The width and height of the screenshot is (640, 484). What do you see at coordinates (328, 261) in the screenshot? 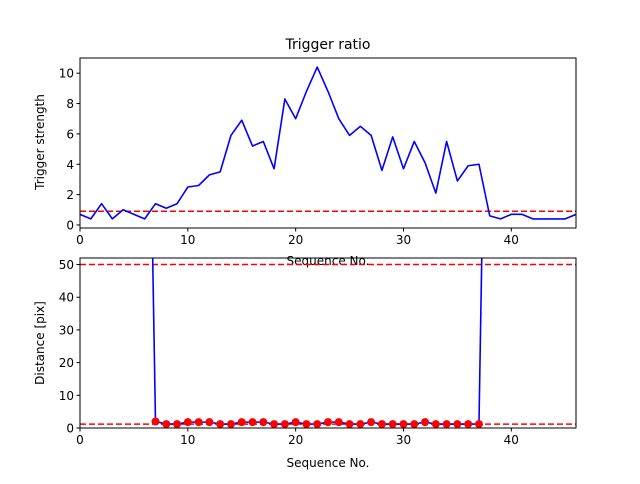
I see `x-axis-label-top: Sequence No.` at bounding box center [328, 261].